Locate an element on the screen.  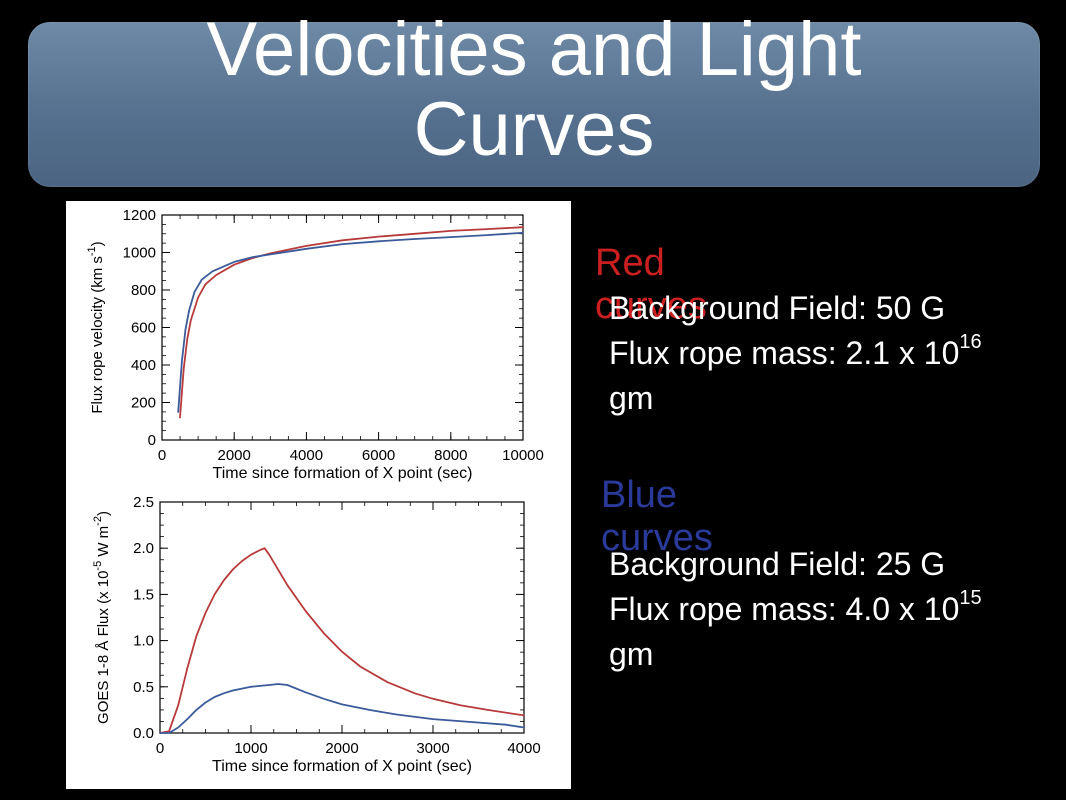
chart2-y-label-sup2: -2 is located at coordinates (98, 521).